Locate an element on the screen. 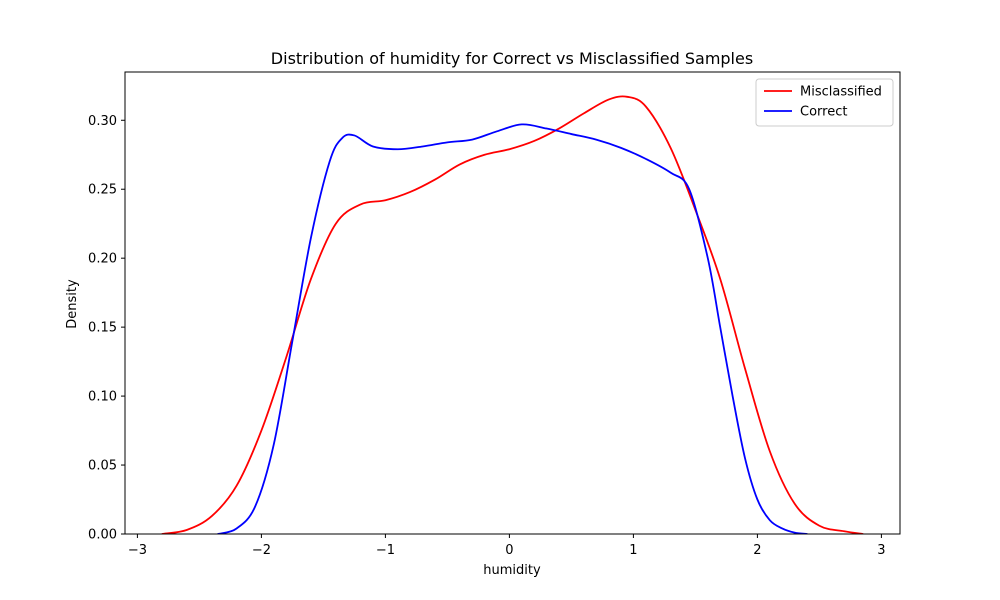 Image resolution: width=1000 pixels, height=600 pixels. y-tick-label: 0.25 is located at coordinates (102, 190).